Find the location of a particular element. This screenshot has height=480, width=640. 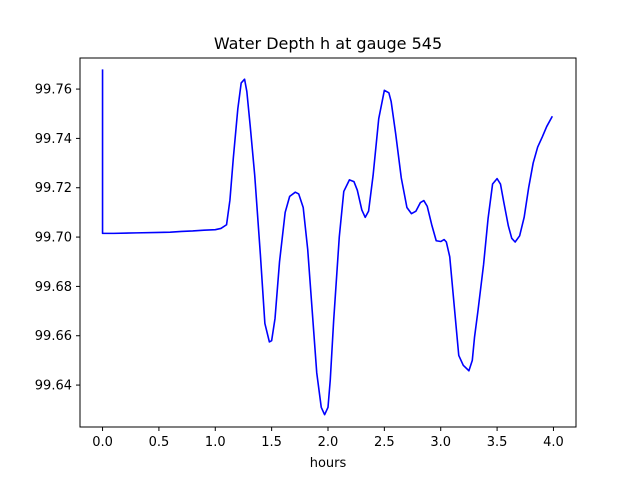

y-tick-label: 99.74 is located at coordinates (53, 139).